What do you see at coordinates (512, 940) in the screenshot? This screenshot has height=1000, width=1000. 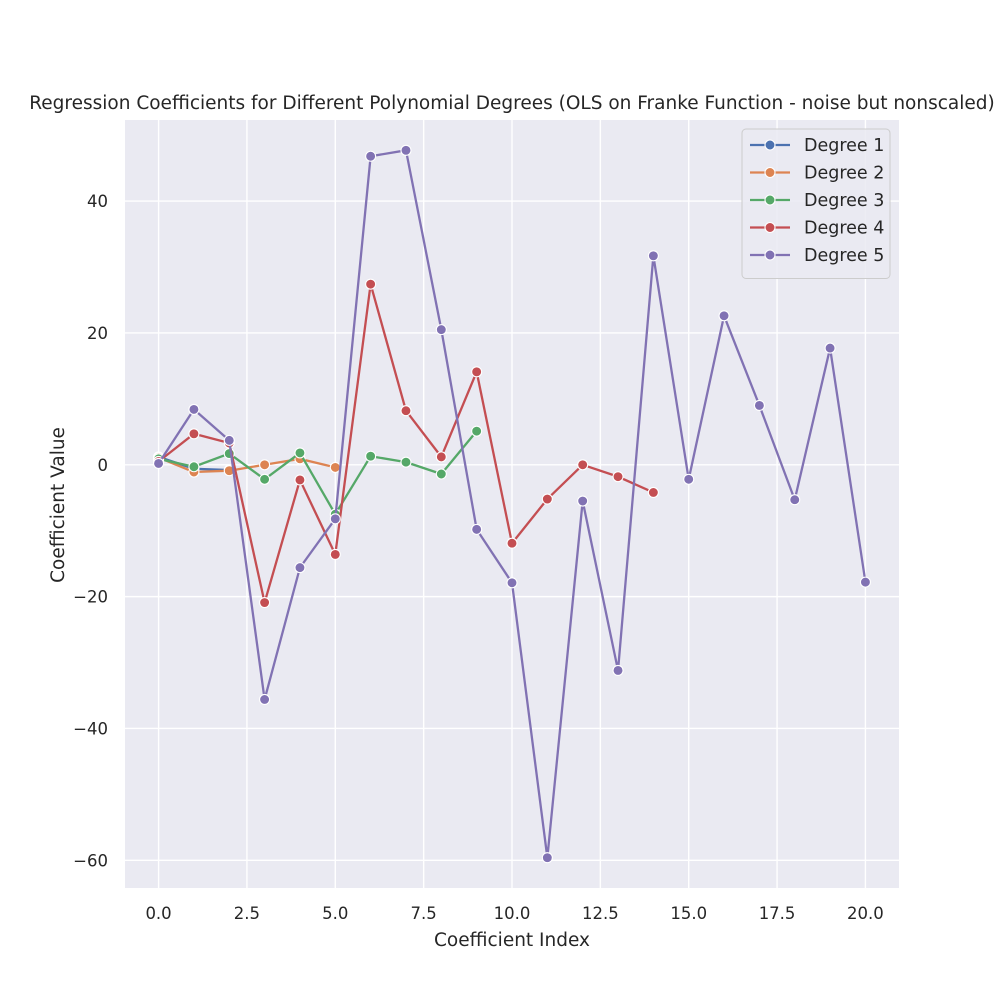 I see `x-axis-label: Coefficient Index` at bounding box center [512, 940].